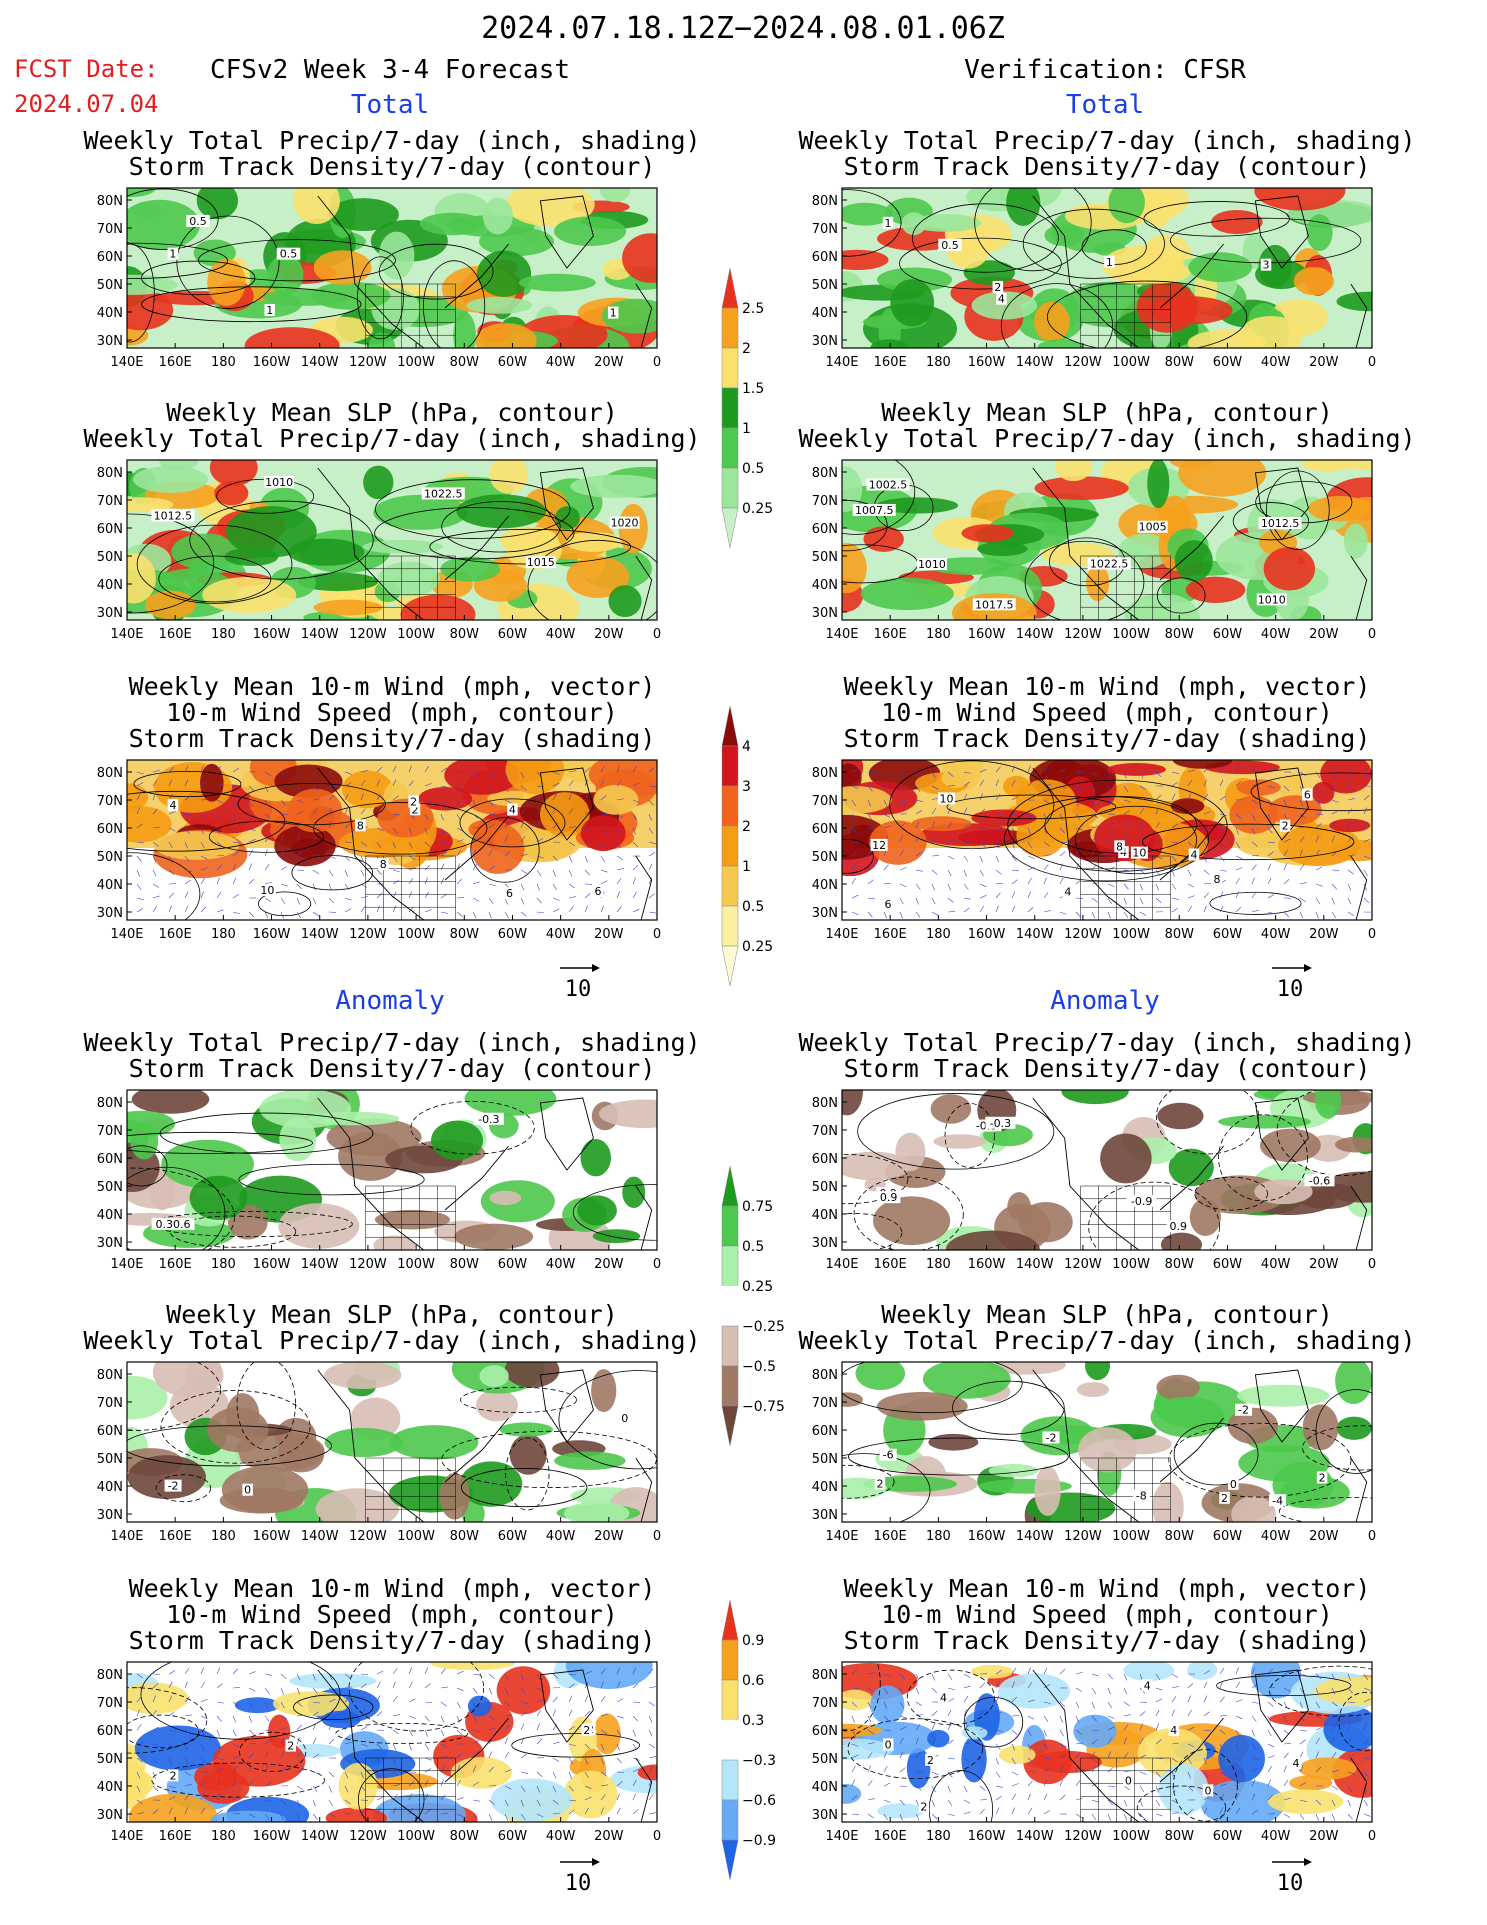 The image size is (1487, 1925). I want to click on panel-title-line: Storm Track Density/7-day (shading), so click(1107, 1640).